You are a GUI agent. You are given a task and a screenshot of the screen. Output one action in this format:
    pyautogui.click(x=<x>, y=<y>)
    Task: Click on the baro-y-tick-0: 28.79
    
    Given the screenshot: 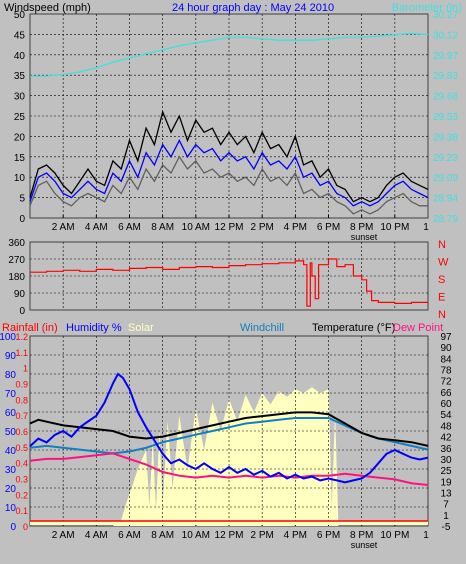 What is the action you would take?
    pyautogui.click(x=445, y=219)
    